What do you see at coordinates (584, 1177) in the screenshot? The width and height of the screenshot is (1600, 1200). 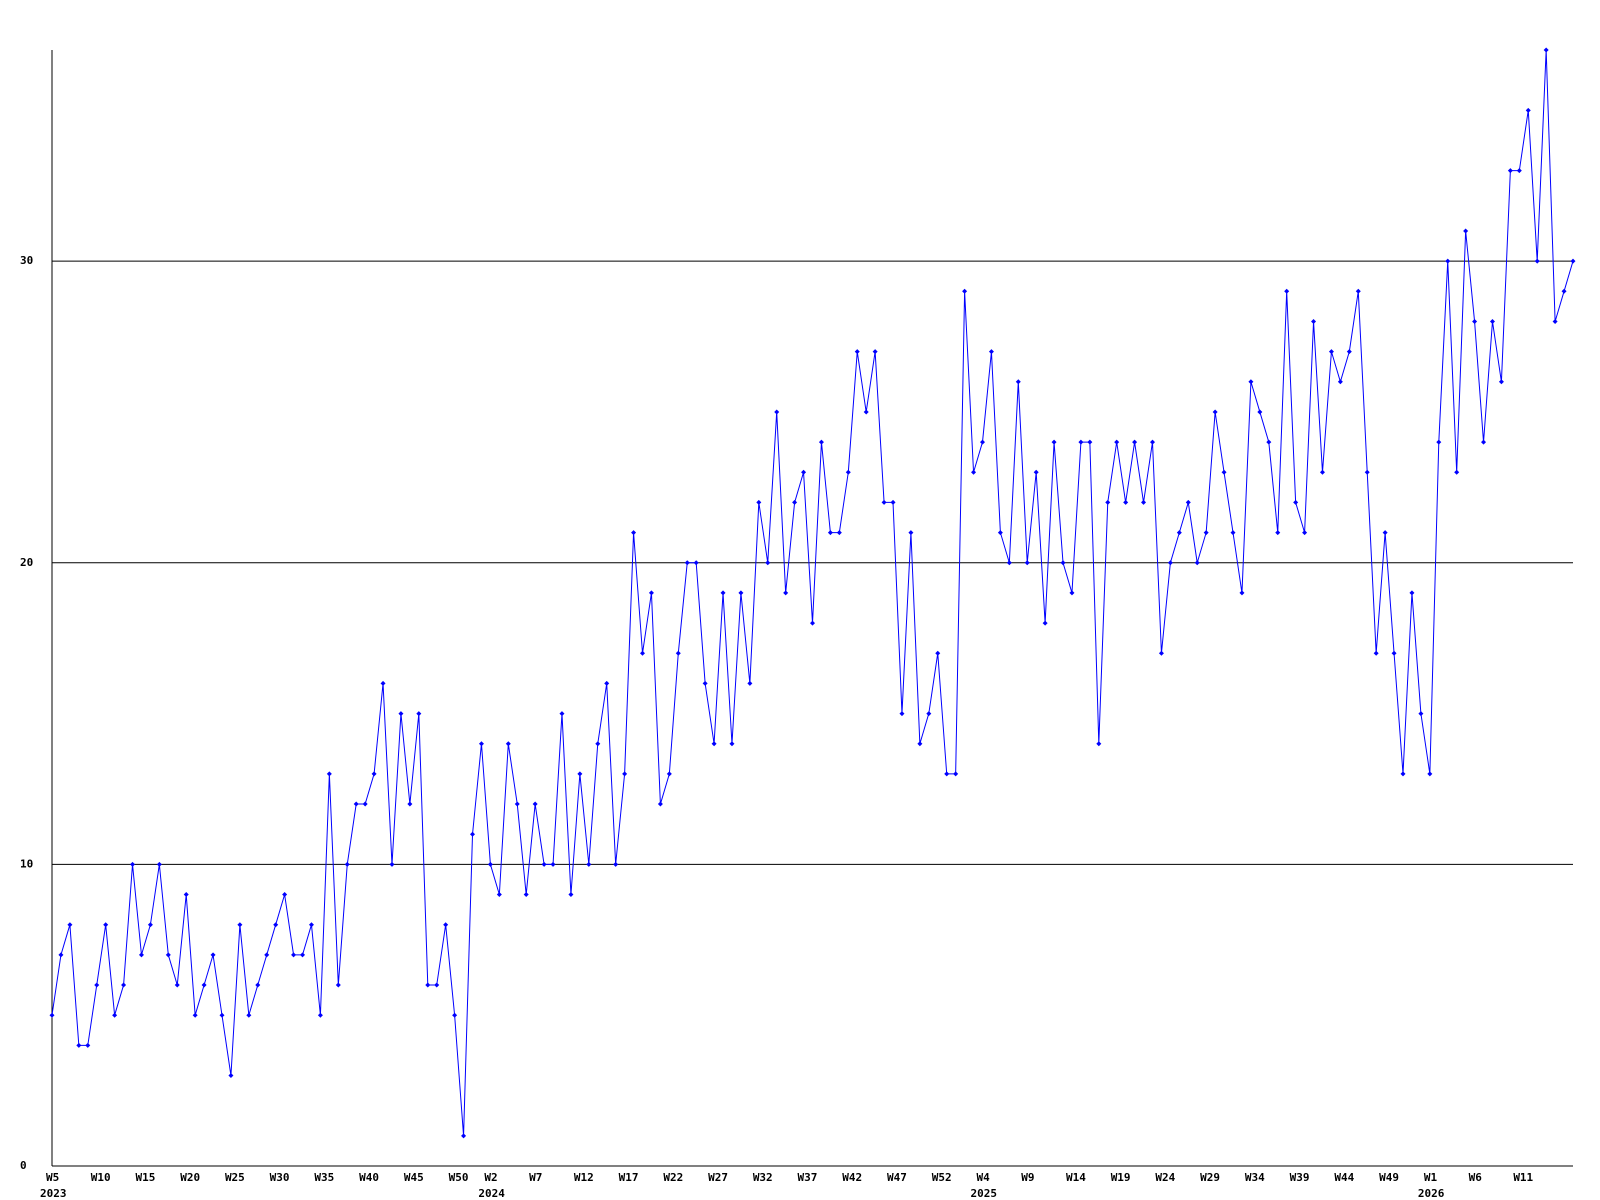 I see `x-tick-label: W12` at bounding box center [584, 1177].